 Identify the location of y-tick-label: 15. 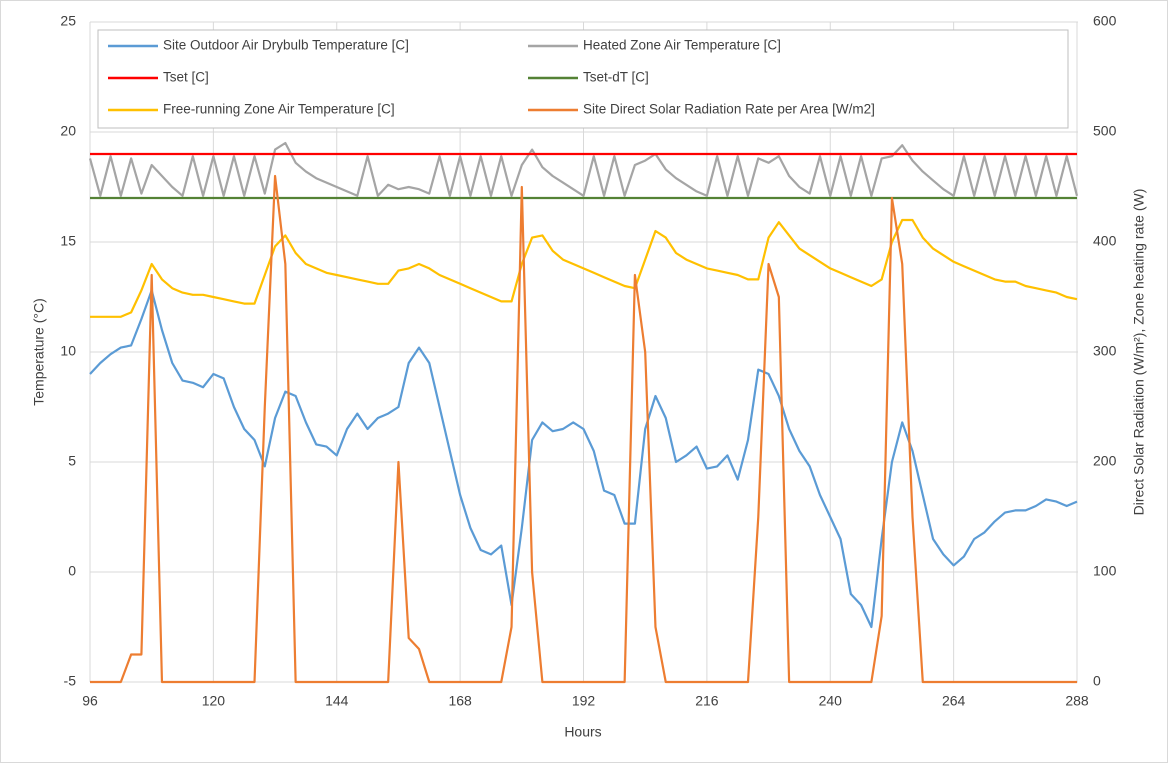
(68, 241).